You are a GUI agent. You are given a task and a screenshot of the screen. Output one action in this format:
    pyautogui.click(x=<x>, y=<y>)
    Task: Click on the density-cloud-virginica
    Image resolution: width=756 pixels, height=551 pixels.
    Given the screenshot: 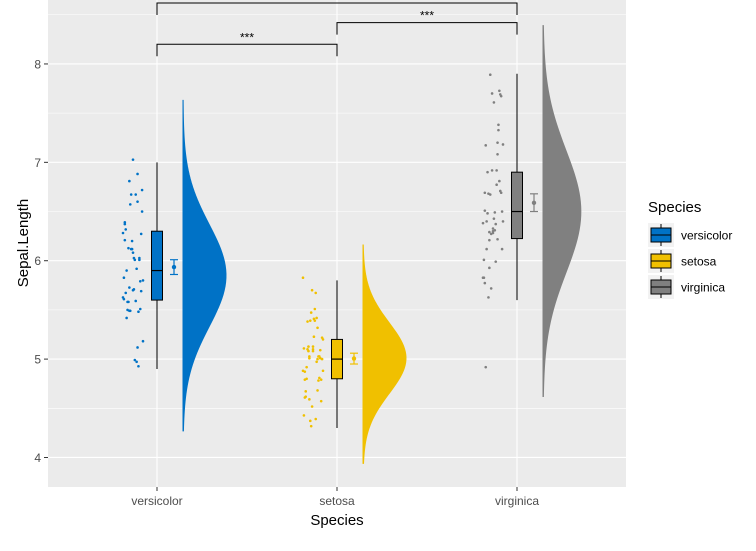 What is the action you would take?
    pyautogui.click(x=562, y=211)
    